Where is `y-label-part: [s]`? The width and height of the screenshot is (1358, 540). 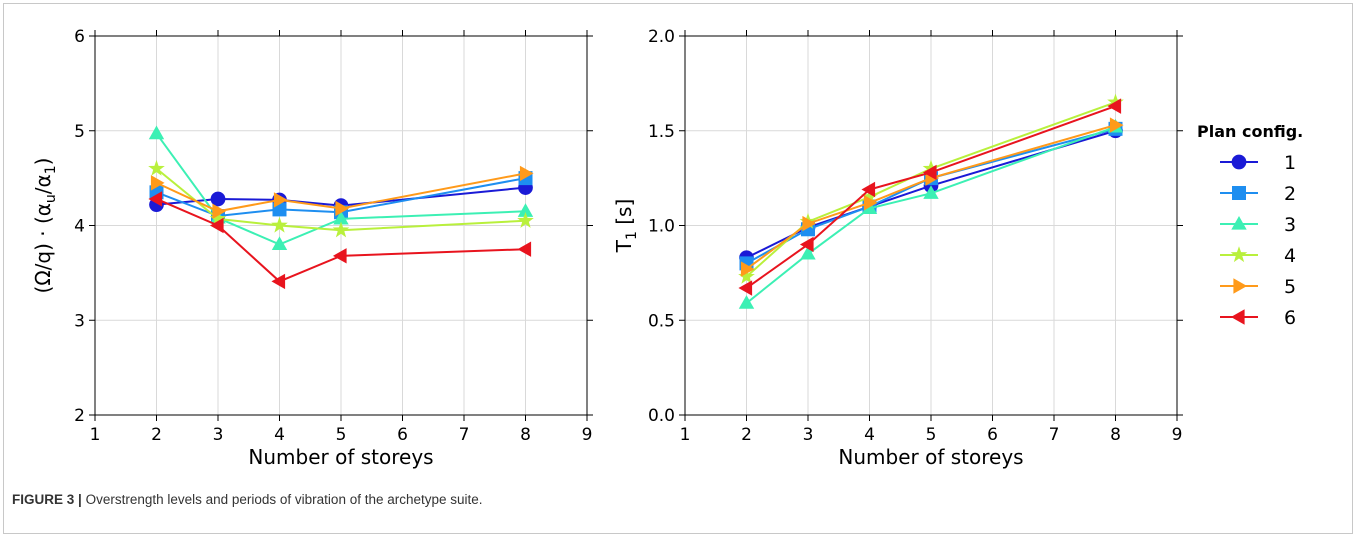
y-label-part: [s] is located at coordinates (624, 215).